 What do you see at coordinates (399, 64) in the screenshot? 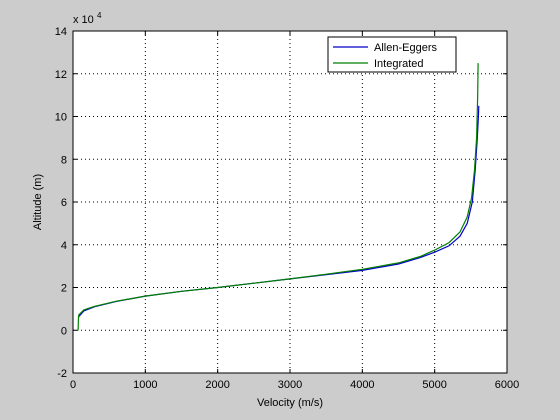
I see `legend-label-integrated: Integrated` at bounding box center [399, 64].